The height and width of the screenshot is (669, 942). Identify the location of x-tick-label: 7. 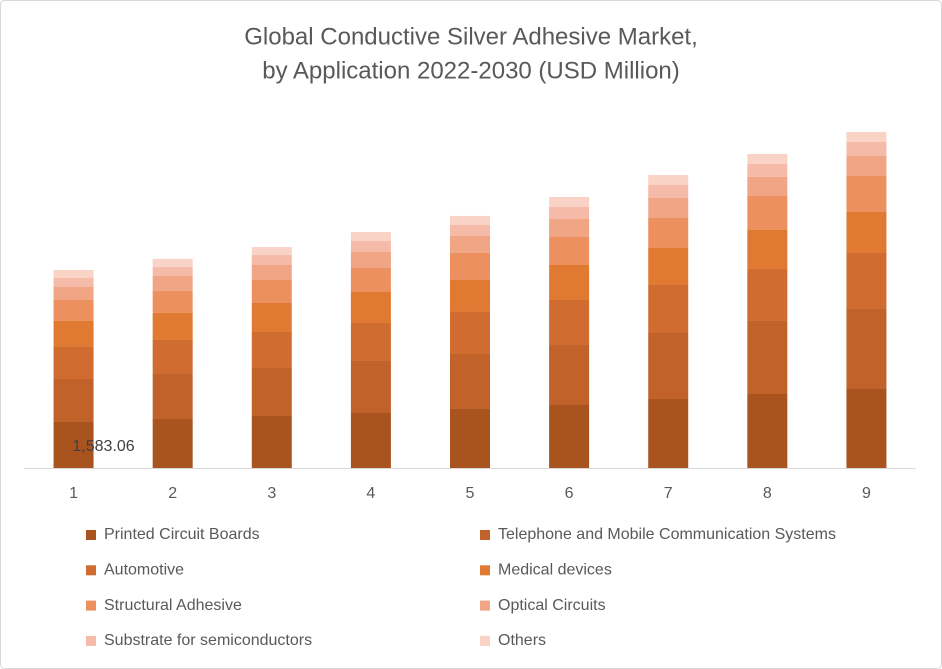
(668, 493).